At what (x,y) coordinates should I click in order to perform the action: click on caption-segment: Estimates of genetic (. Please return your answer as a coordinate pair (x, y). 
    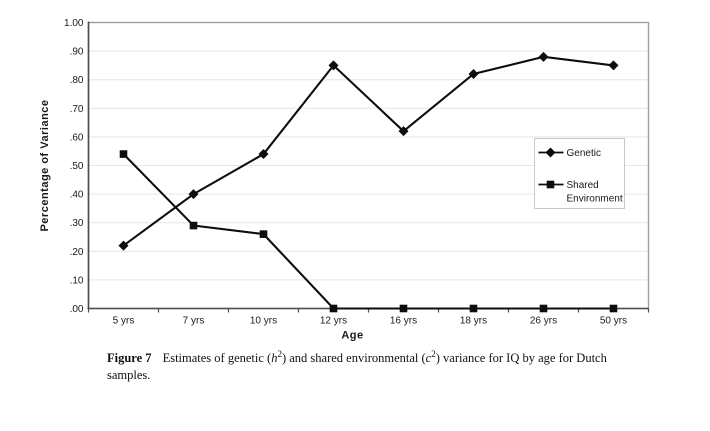
    Looking at the image, I should click on (217, 358).